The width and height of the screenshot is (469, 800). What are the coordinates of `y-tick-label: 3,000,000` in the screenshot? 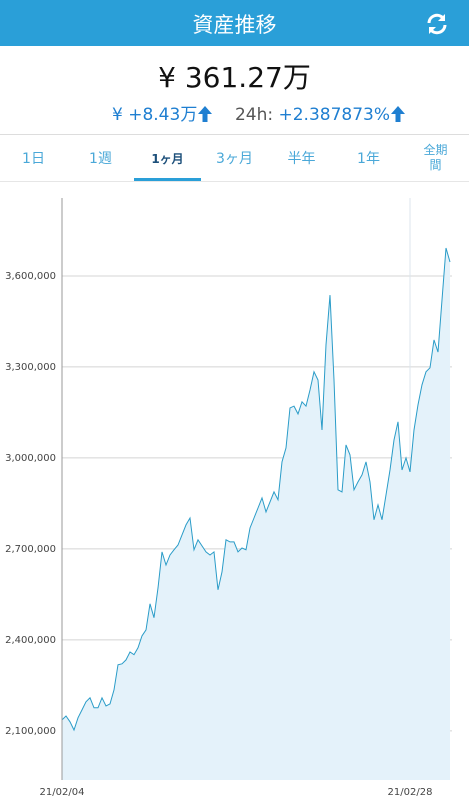 It's located at (30, 458).